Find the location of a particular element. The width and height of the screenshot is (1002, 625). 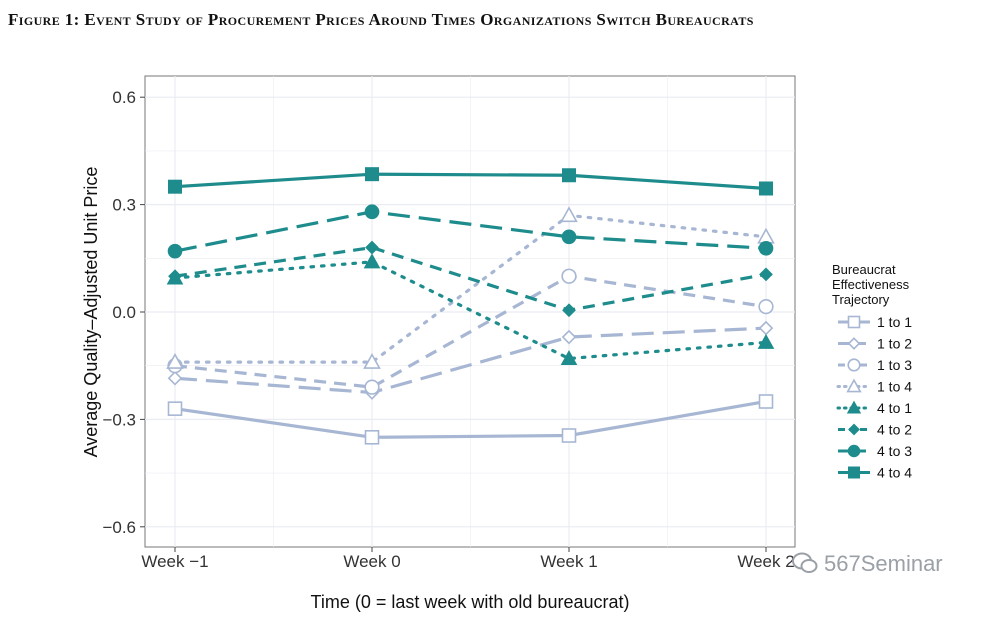

legend-label: 1 to 1 is located at coordinates (894, 322).